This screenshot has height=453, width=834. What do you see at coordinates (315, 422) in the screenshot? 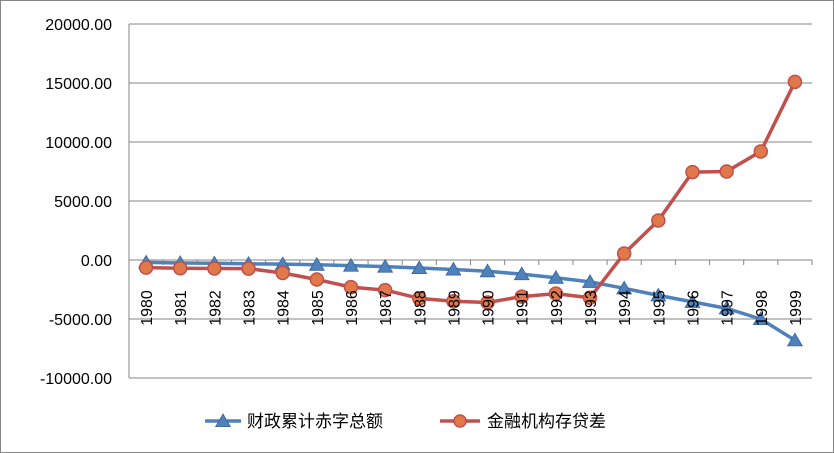
I see `legend-label-deficit: 财政累计赤字总额` at bounding box center [315, 422].